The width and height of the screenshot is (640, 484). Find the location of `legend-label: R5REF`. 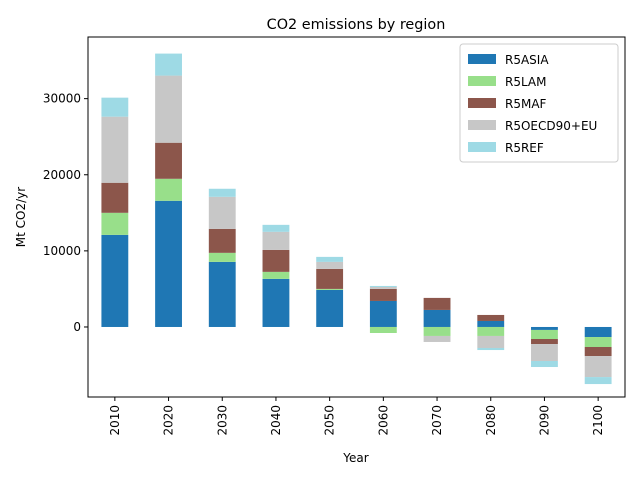

legend-label: R5REF is located at coordinates (524, 148).